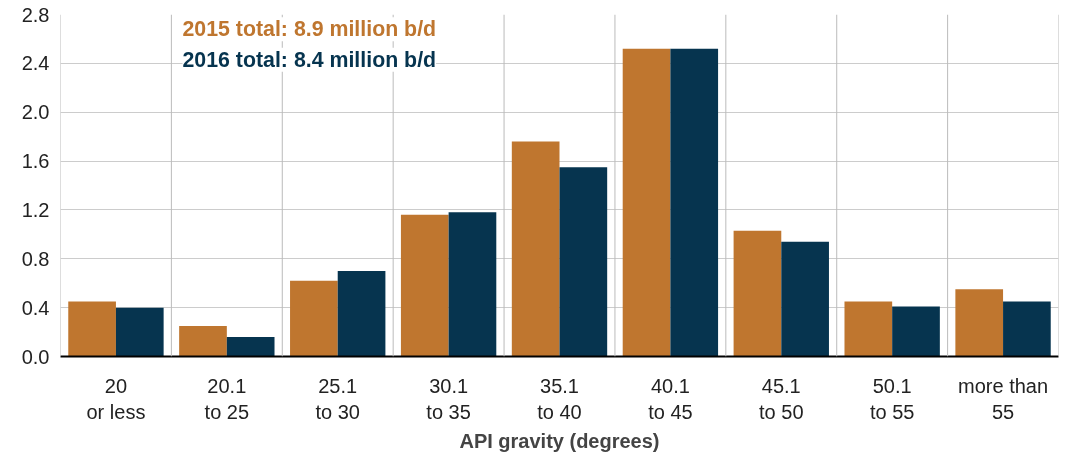 Image resolution: width=1070 pixels, height=454 pixels. What do you see at coordinates (337, 398) in the screenshot?
I see `x-tick-label: 25.1 to 30` at bounding box center [337, 398].